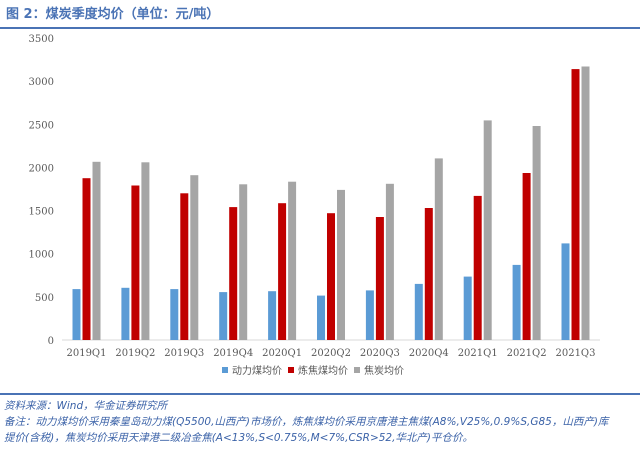 Image resolution: width=640 pixels, height=458 pixels. What do you see at coordinates (44, 298) in the screenshot?
I see `y-tick-label: 500` at bounding box center [44, 298].